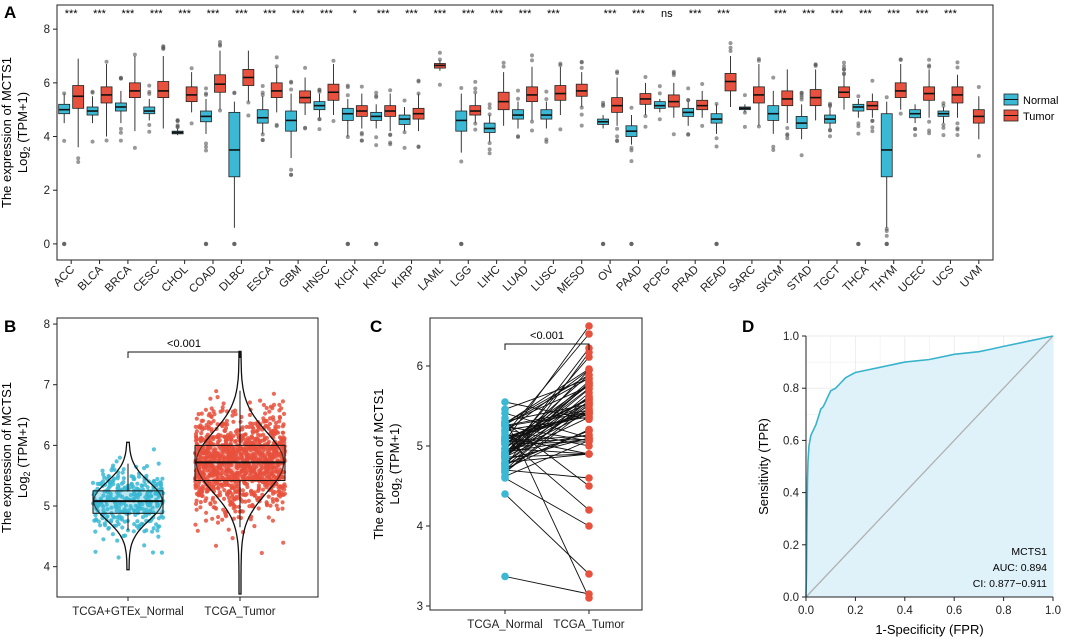  Describe the element at coordinates (375, 278) in the screenshot. I see `x-tick-label: KIRC` at that location.